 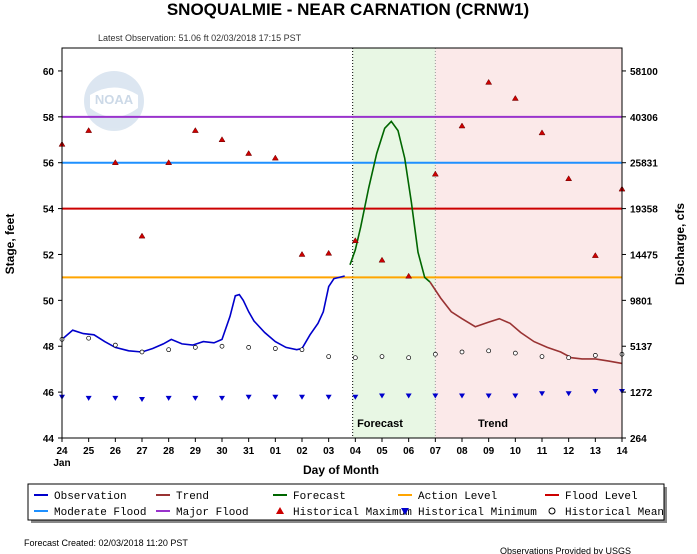 What do you see at coordinates (436, 451) in the screenshot?
I see `x-tick-label: 07` at bounding box center [436, 451].